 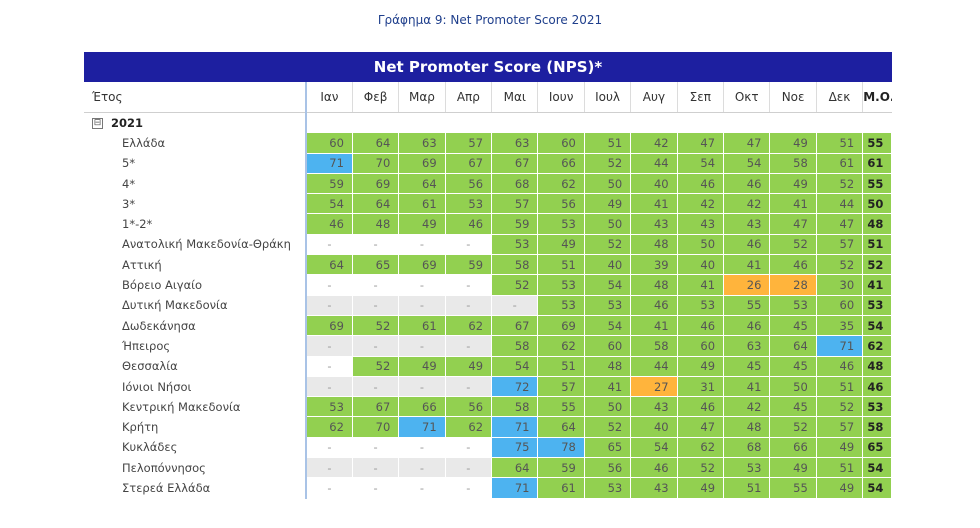 I want to click on group-row-fill, so click(x=599, y=123).